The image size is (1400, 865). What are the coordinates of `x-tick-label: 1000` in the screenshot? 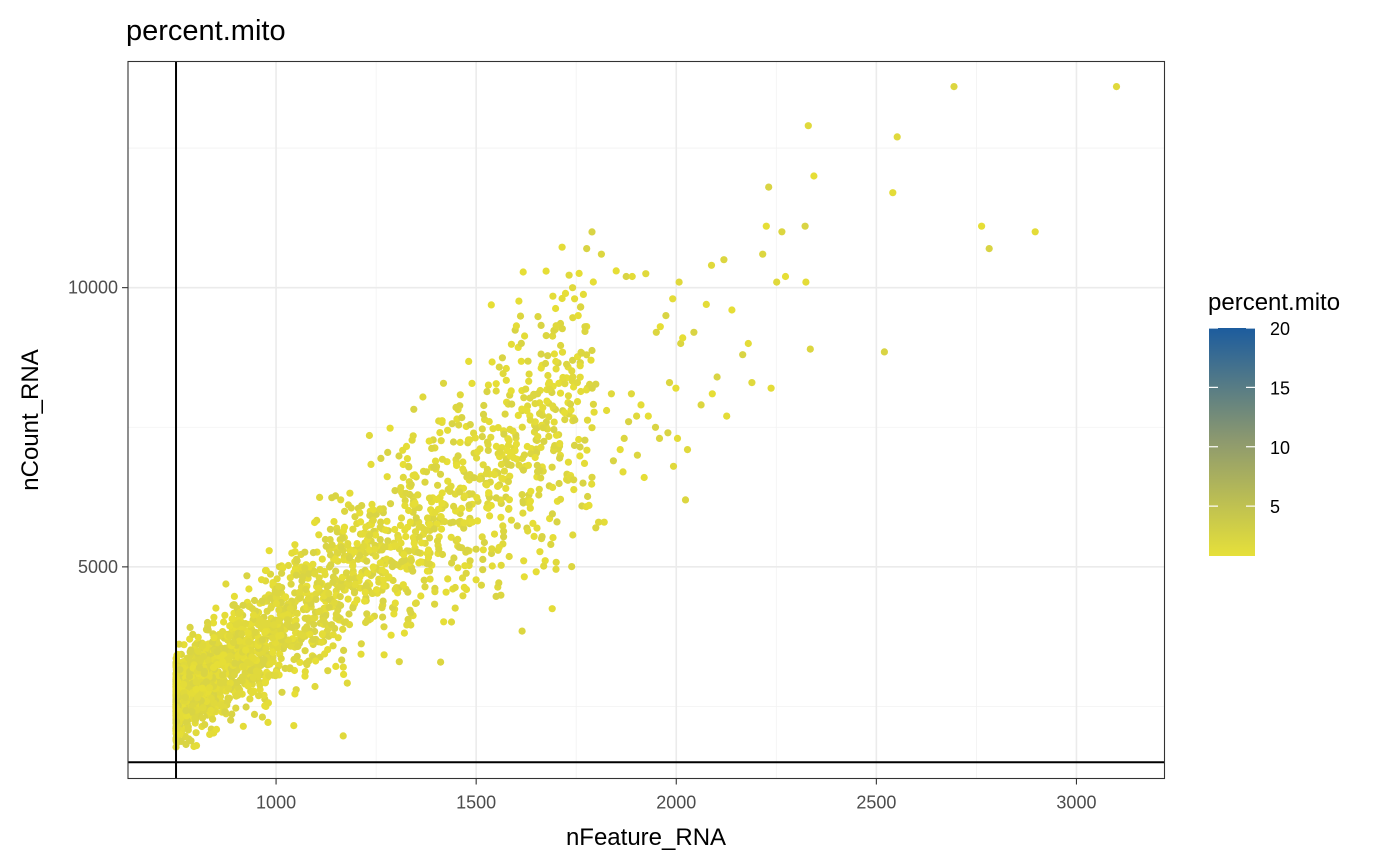 It's located at (276, 803).